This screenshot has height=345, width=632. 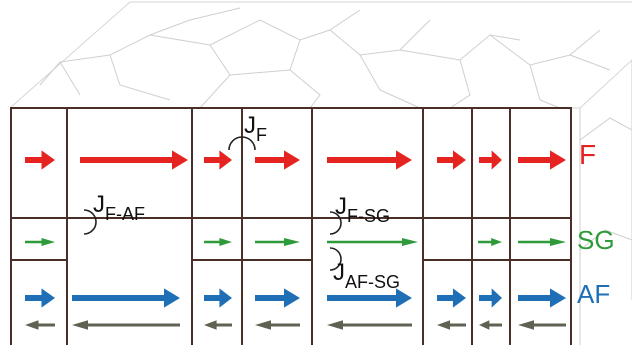 What do you see at coordinates (362, 209) in the screenshot?
I see `jfsg-label: JF-SG` at bounding box center [362, 209].